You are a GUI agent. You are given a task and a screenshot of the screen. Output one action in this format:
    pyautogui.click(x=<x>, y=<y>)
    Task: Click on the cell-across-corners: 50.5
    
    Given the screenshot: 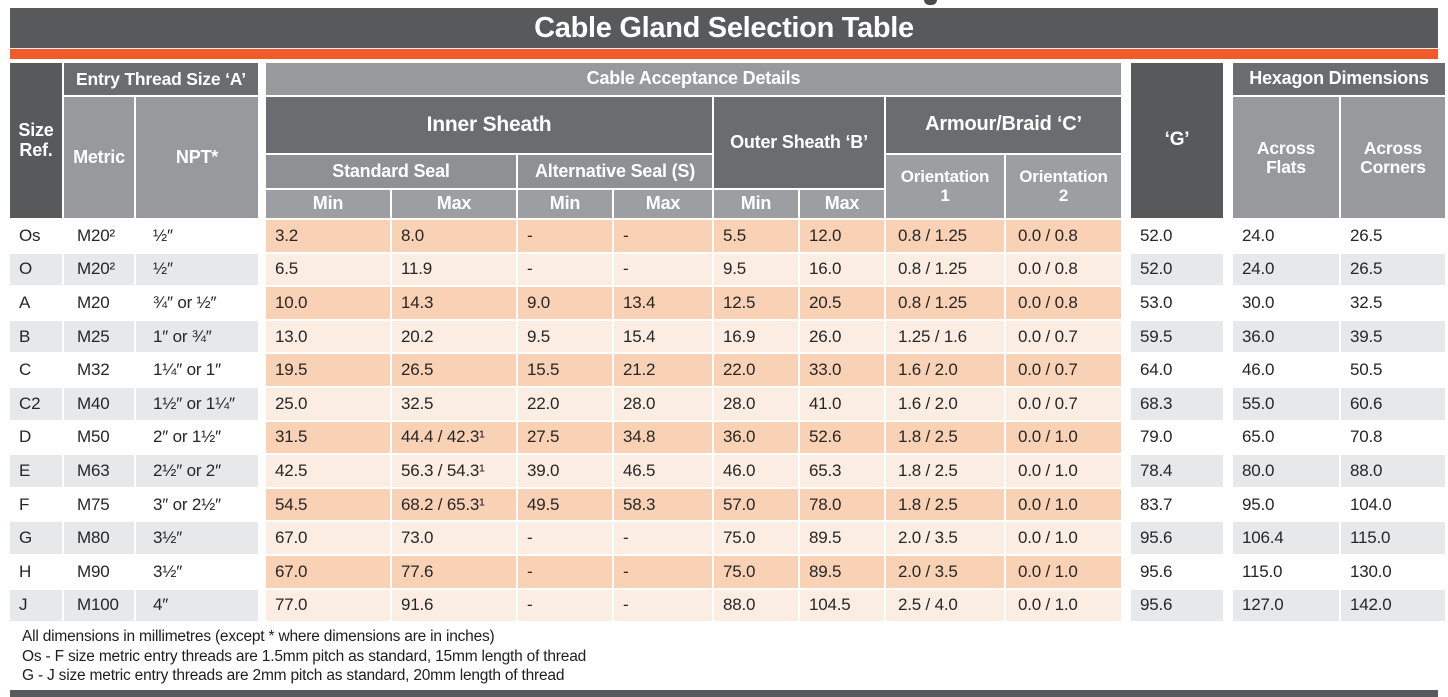 What is the action you would take?
    pyautogui.click(x=1393, y=370)
    